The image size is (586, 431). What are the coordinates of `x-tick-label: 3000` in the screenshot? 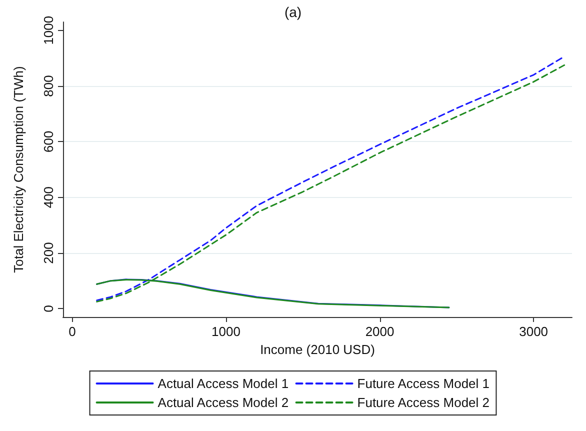 It's located at (533, 331).